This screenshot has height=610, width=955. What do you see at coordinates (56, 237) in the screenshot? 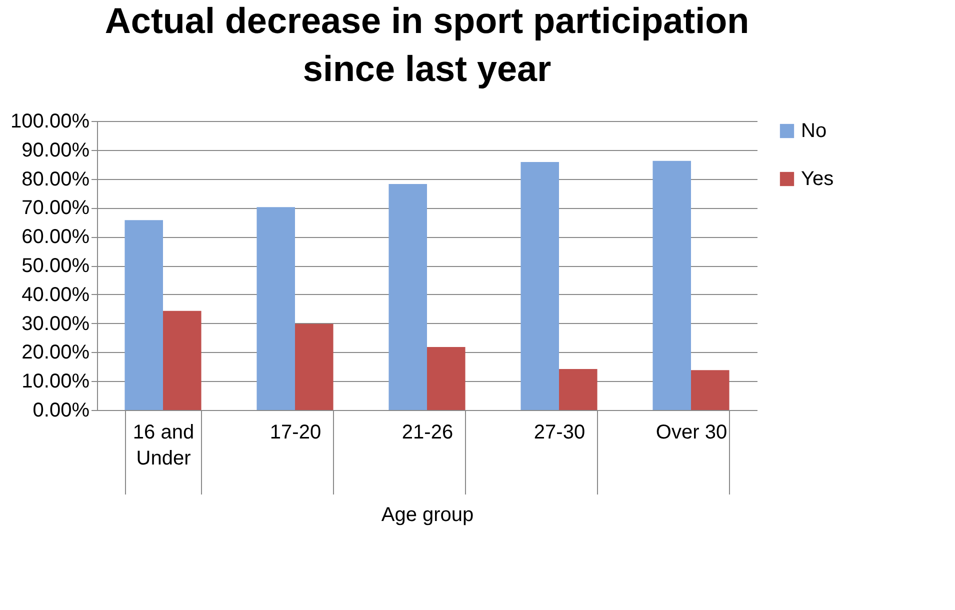
I see `y-tick-label: 60.00%` at bounding box center [56, 237].